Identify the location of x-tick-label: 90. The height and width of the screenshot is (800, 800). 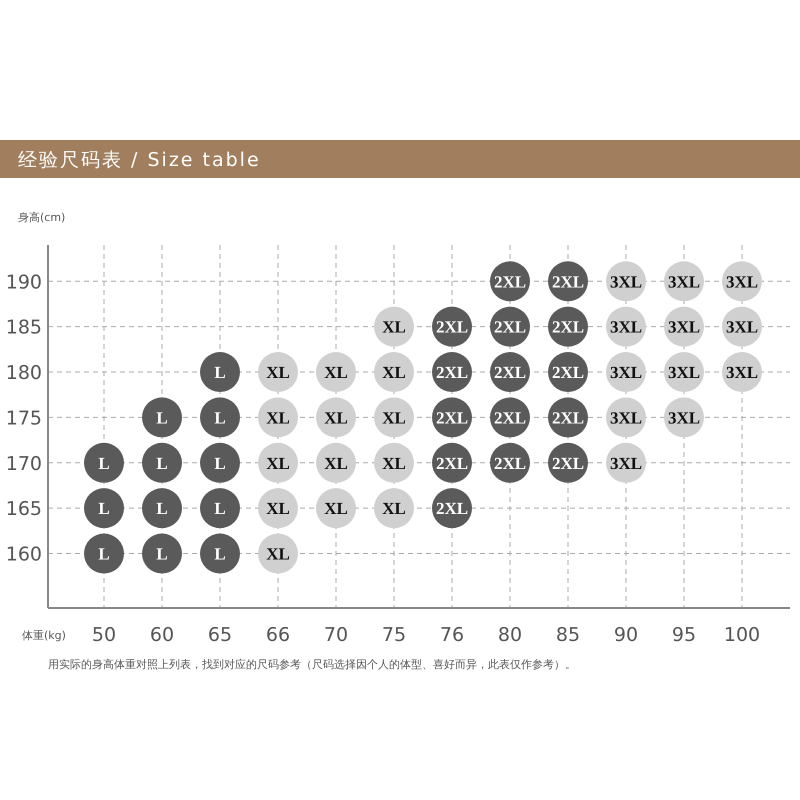
(626, 635).